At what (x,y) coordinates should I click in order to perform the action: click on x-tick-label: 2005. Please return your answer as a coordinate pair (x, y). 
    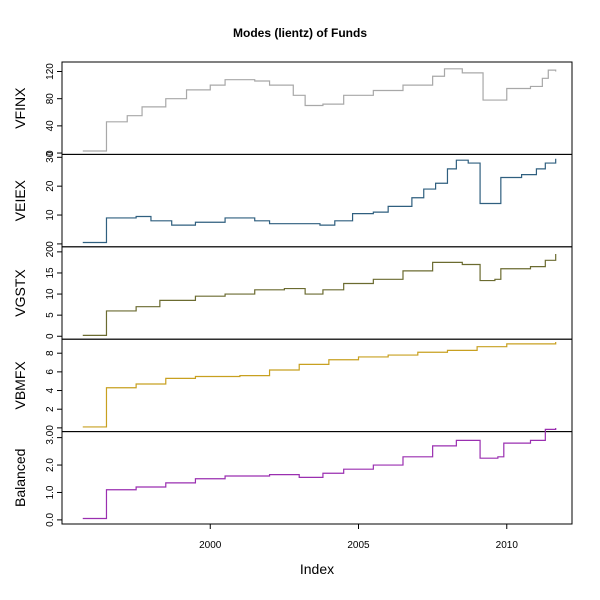
    Looking at the image, I should click on (358, 545).